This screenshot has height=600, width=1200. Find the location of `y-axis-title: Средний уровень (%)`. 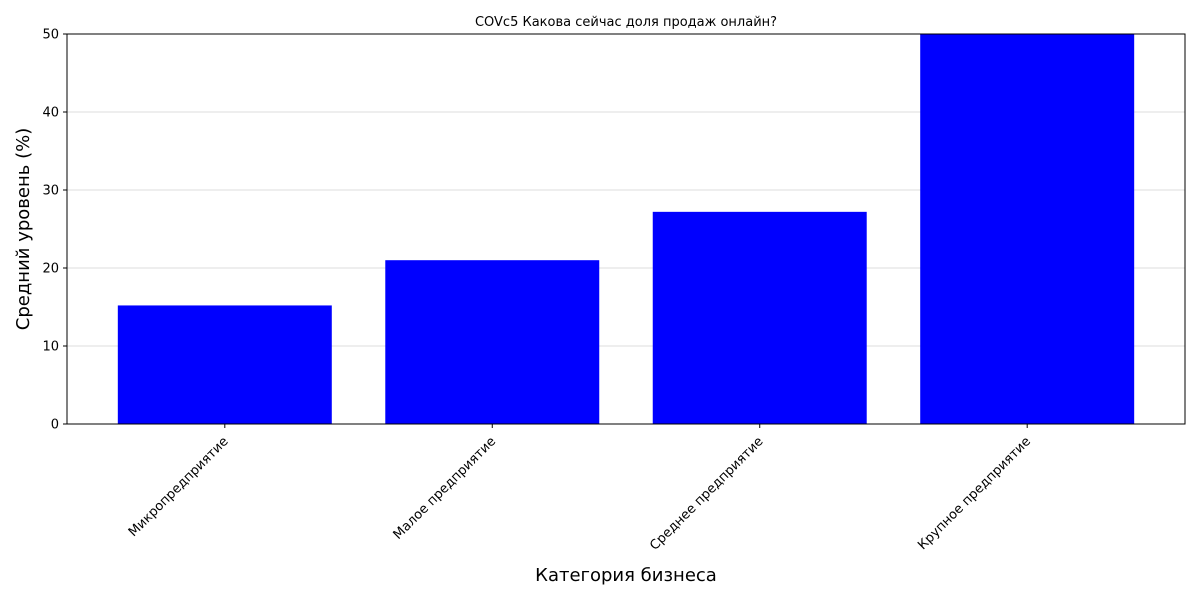

y-axis-title: Средний уровень (%) is located at coordinates (23, 229).